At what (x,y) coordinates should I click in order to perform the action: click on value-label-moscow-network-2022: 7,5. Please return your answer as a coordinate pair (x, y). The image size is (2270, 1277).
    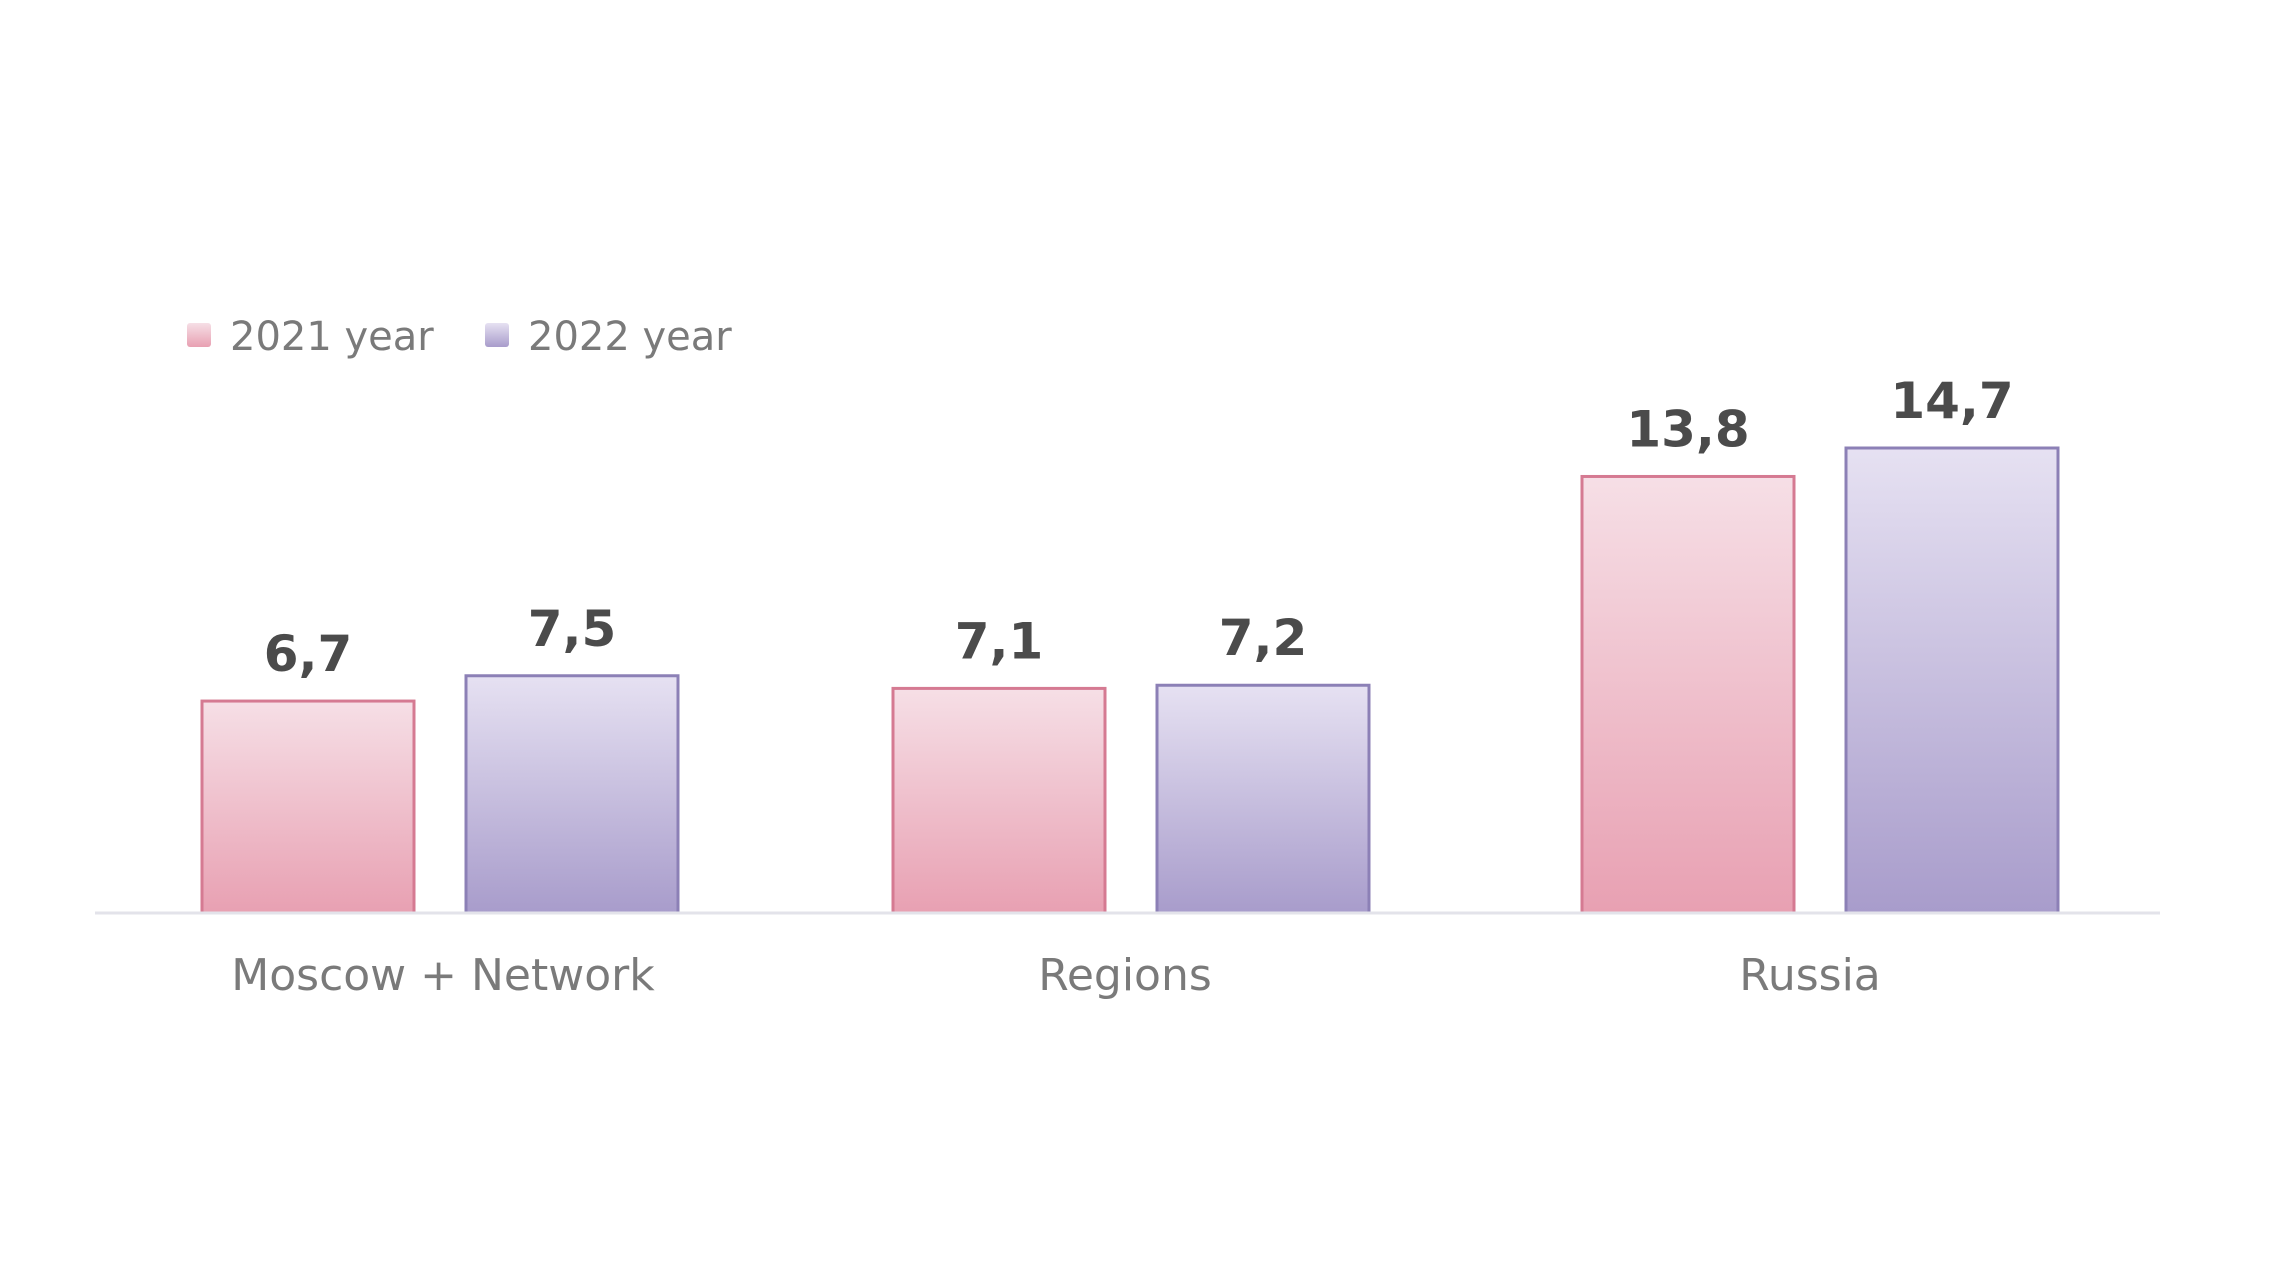
    Looking at the image, I should click on (572, 629).